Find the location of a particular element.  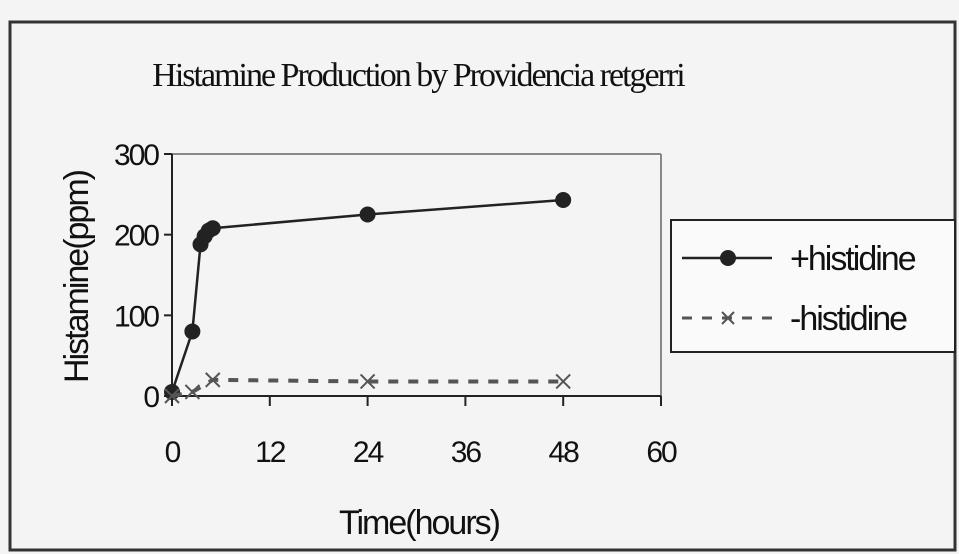

x-tick-label: 36 is located at coordinates (466, 452).